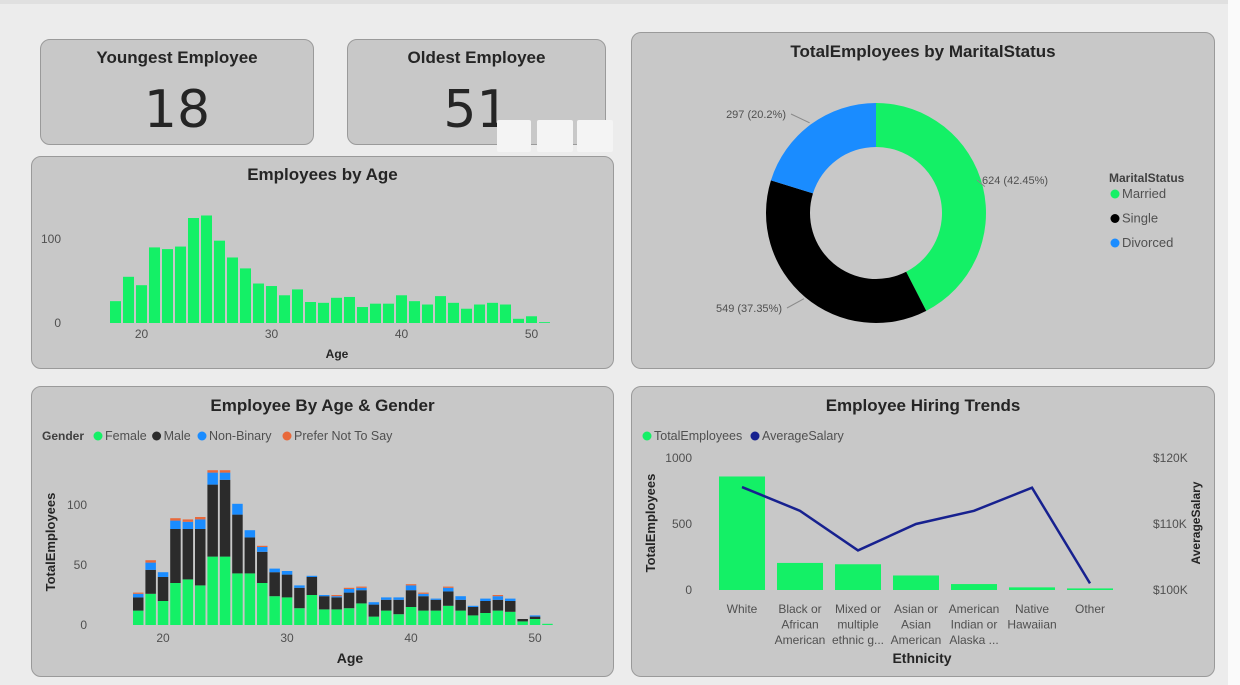 The width and height of the screenshot is (1240, 685). I want to click on legend-label-single: Single, so click(1140, 218).